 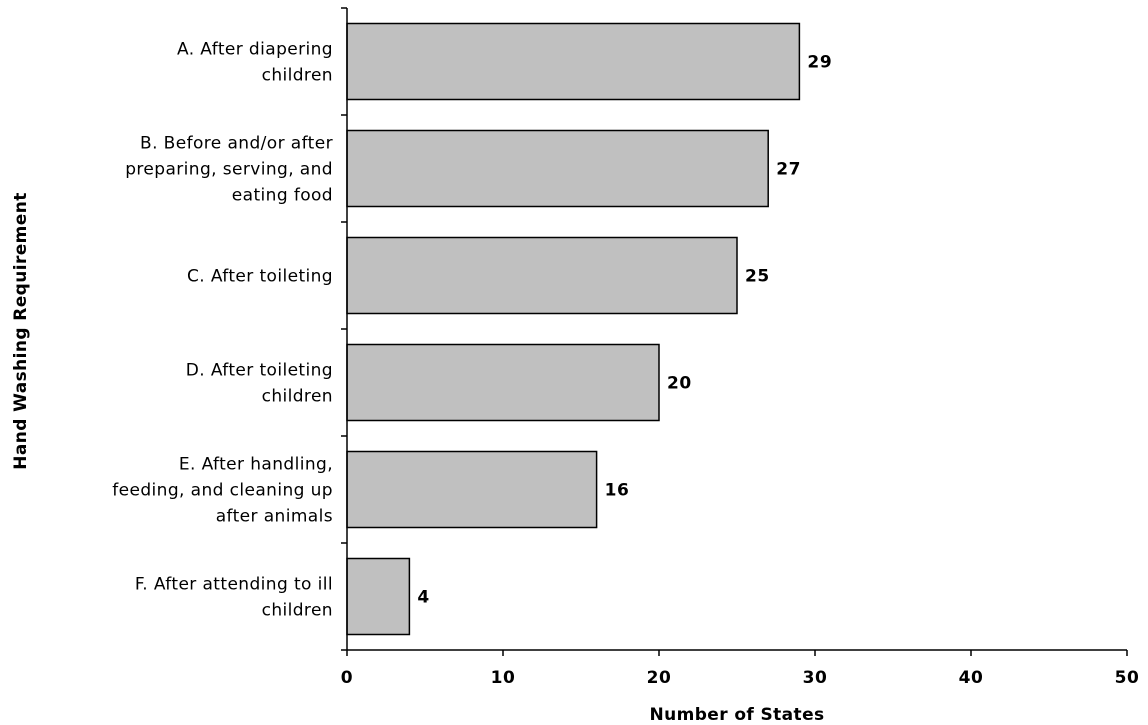 I want to click on value-label-b: 27, so click(x=788, y=170).